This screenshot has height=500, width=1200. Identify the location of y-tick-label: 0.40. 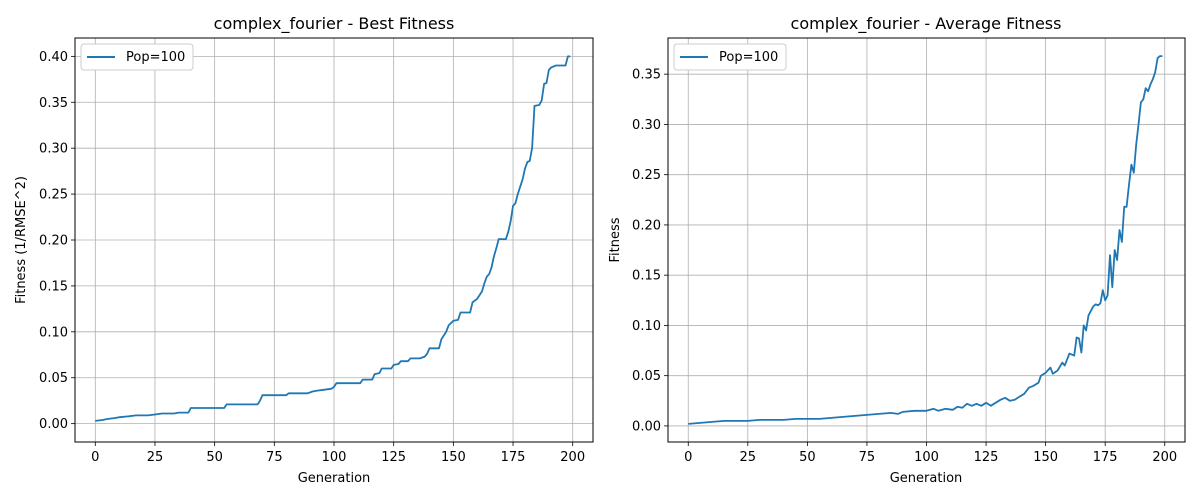
(53, 57).